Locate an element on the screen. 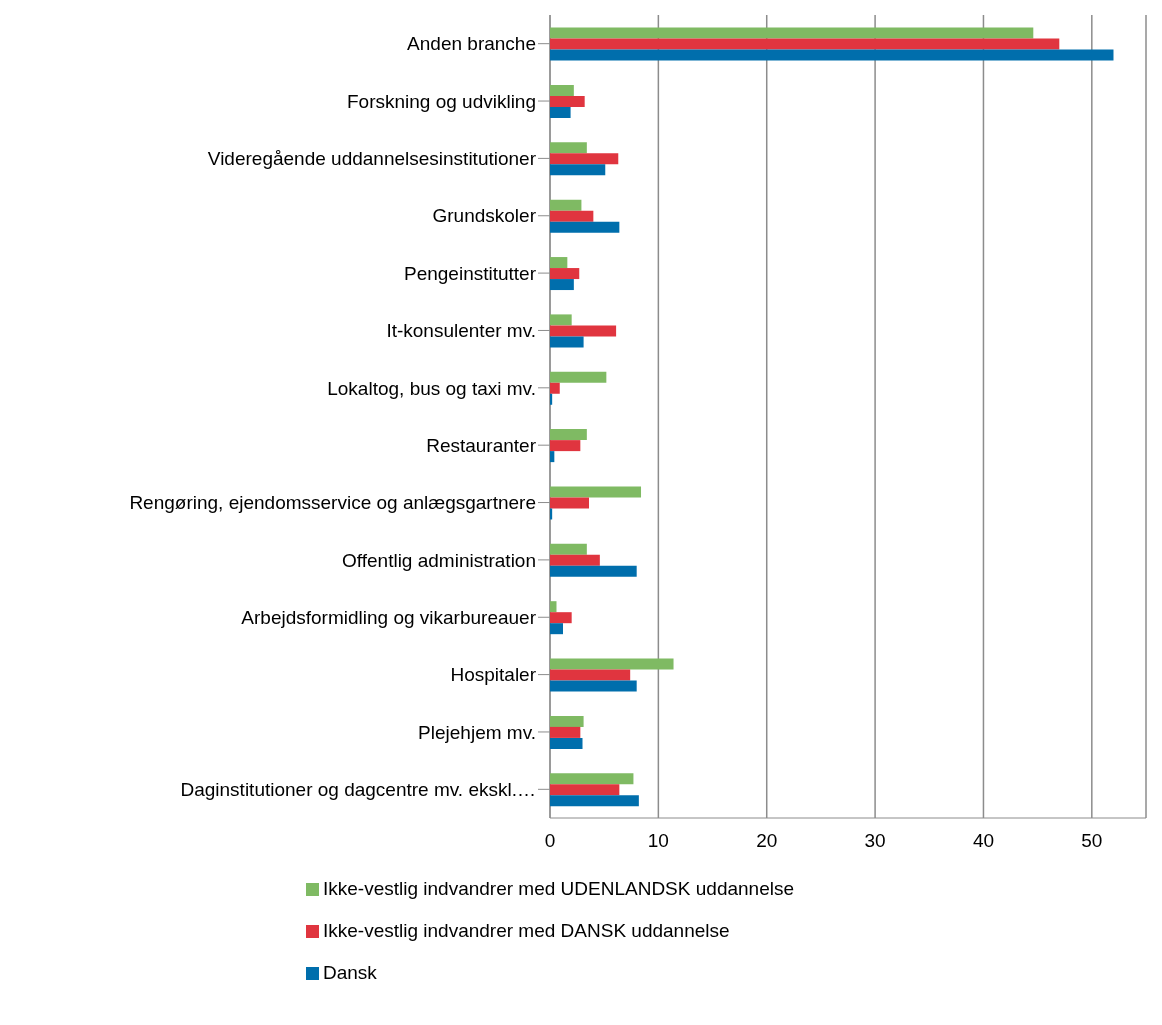 The image size is (1162, 1025). y-tick-label: Hospitaler is located at coordinates (493, 675).